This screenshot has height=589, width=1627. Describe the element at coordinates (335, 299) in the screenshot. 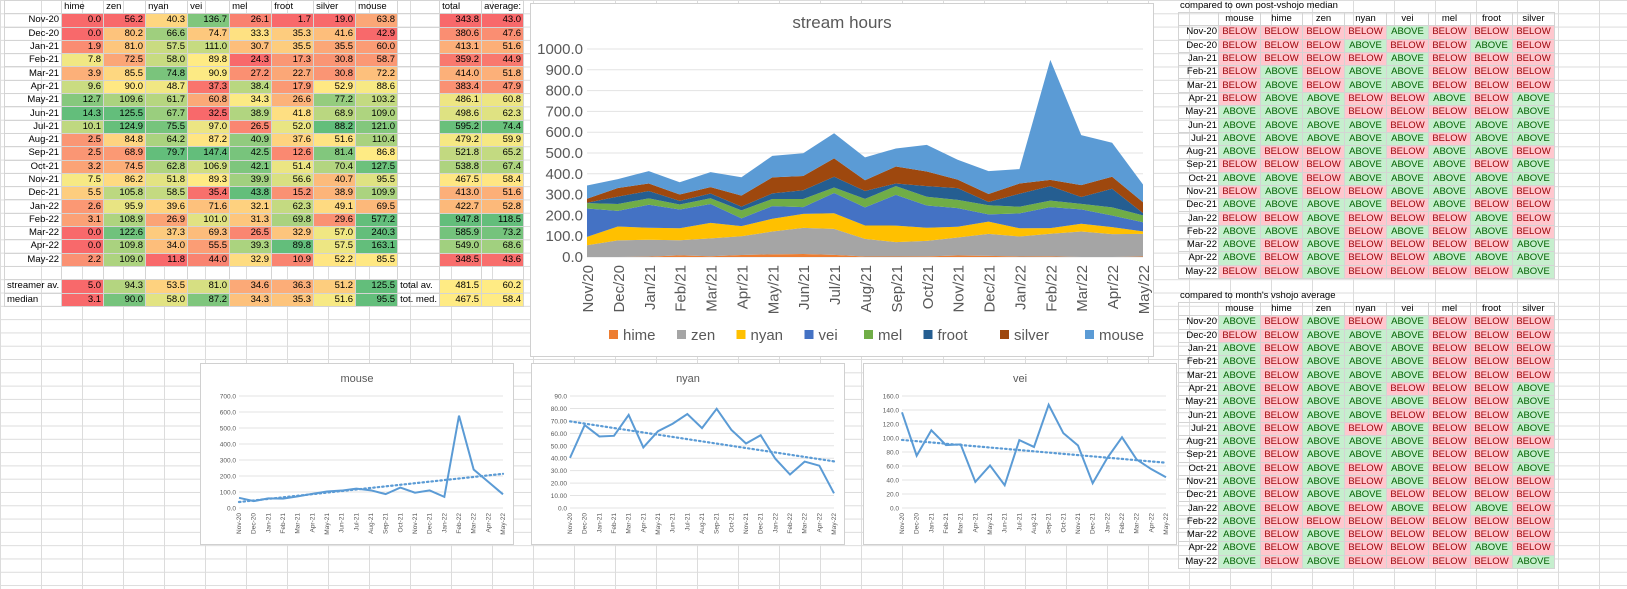

I see `stats-value: 51.6` at that location.